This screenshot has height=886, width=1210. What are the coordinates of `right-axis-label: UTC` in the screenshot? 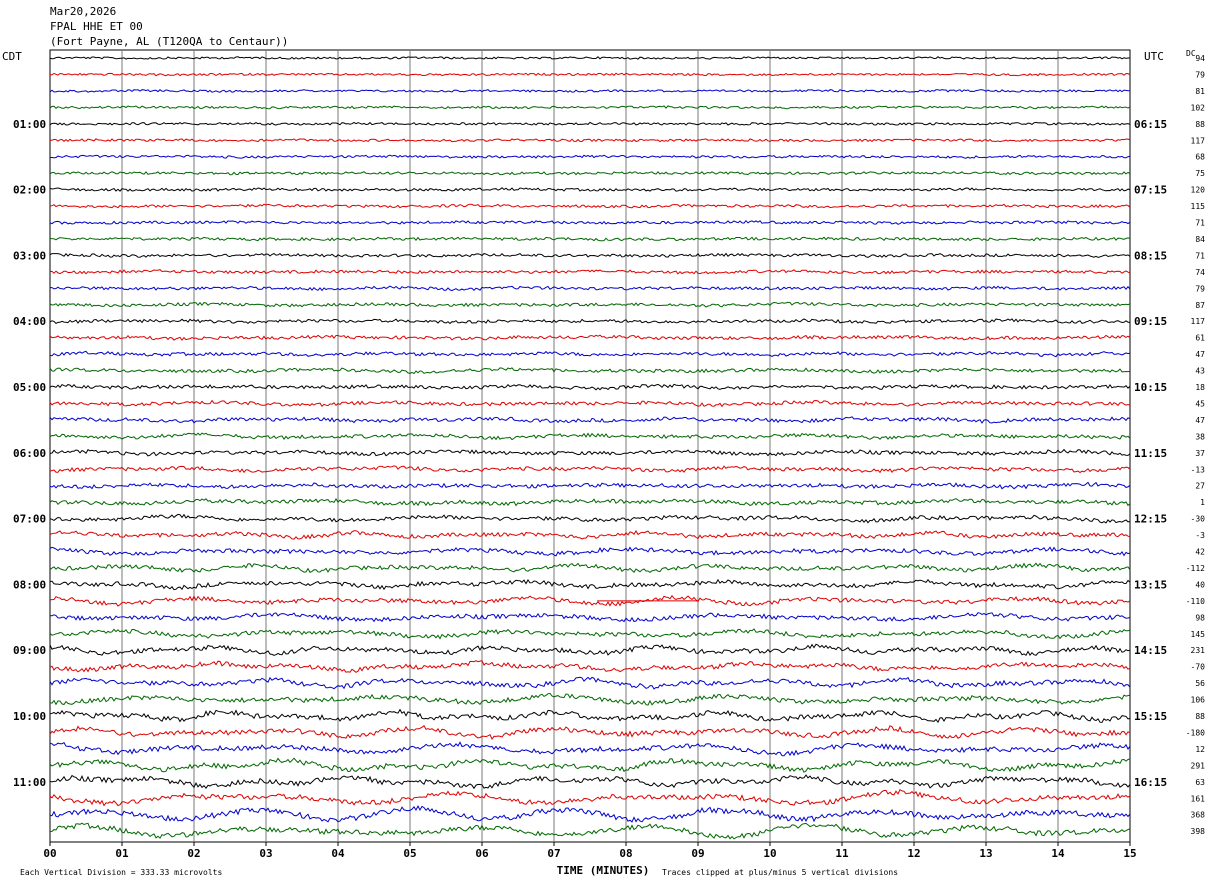 It's located at (1154, 56).